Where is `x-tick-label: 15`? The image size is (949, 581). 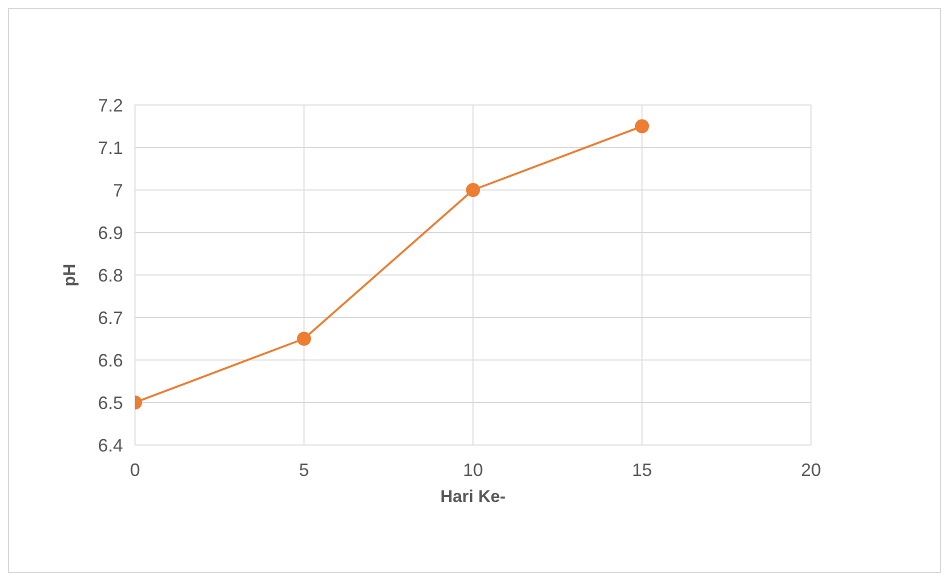 x-tick-label: 15 is located at coordinates (642, 470).